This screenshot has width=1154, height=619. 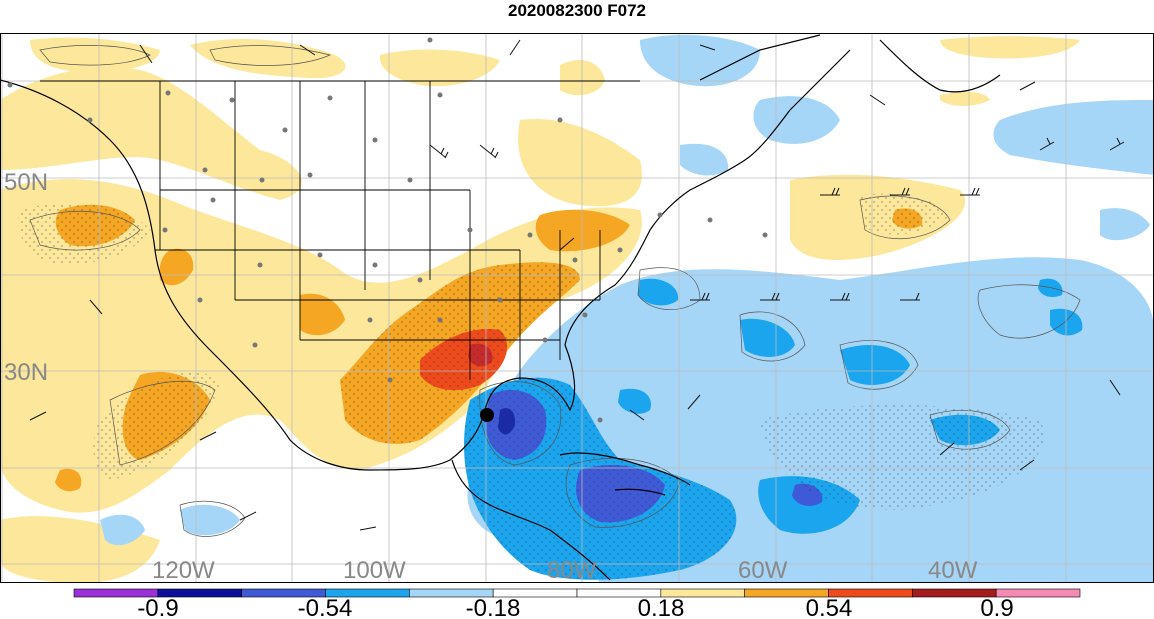 What do you see at coordinates (763, 570) in the screenshot?
I see `lon-label-60w: 60W` at bounding box center [763, 570].